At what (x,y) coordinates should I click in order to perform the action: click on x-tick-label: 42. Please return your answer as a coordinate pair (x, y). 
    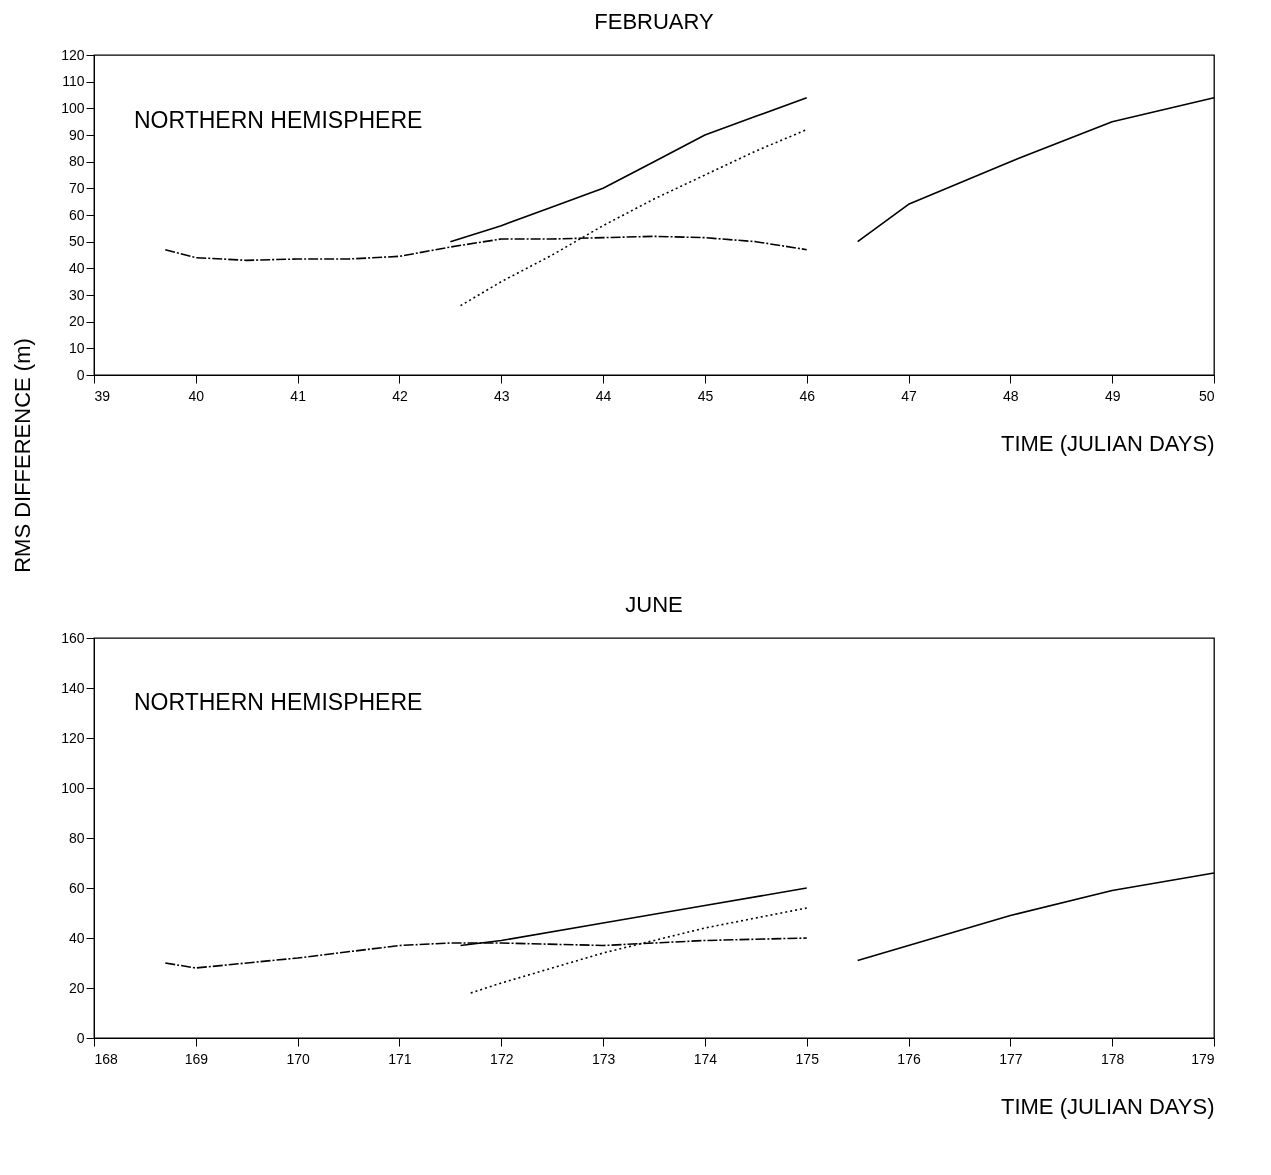
    Looking at the image, I should click on (400, 395).